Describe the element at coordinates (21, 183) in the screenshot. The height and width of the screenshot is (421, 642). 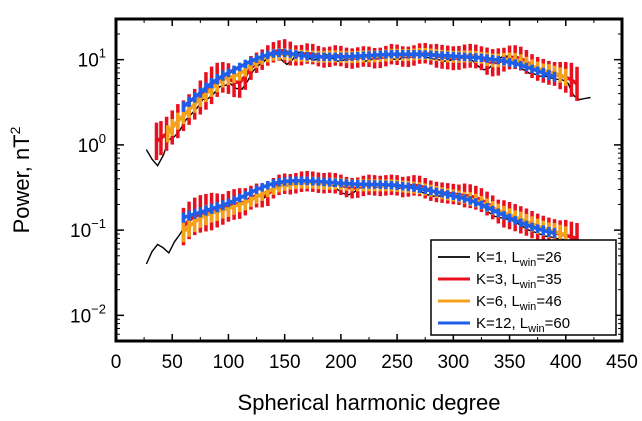
I see `y-axis-label-text: Power, nT` at that location.